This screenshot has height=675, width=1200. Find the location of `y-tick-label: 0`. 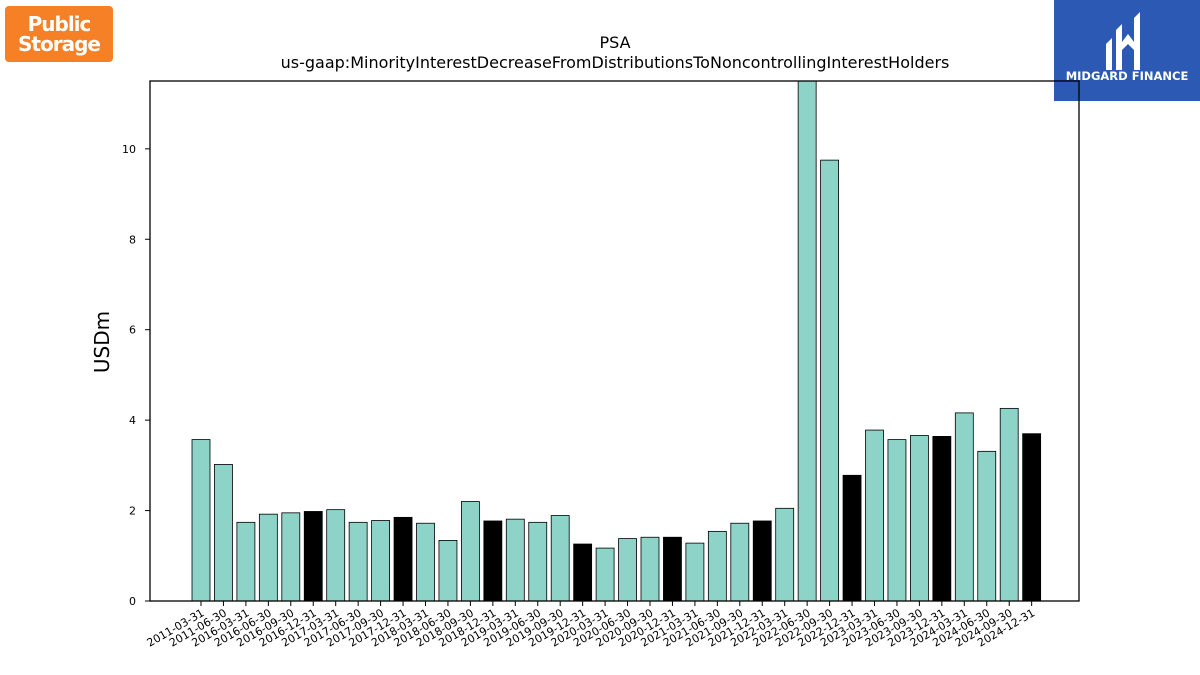

y-tick-label: 0 is located at coordinates (132, 601).